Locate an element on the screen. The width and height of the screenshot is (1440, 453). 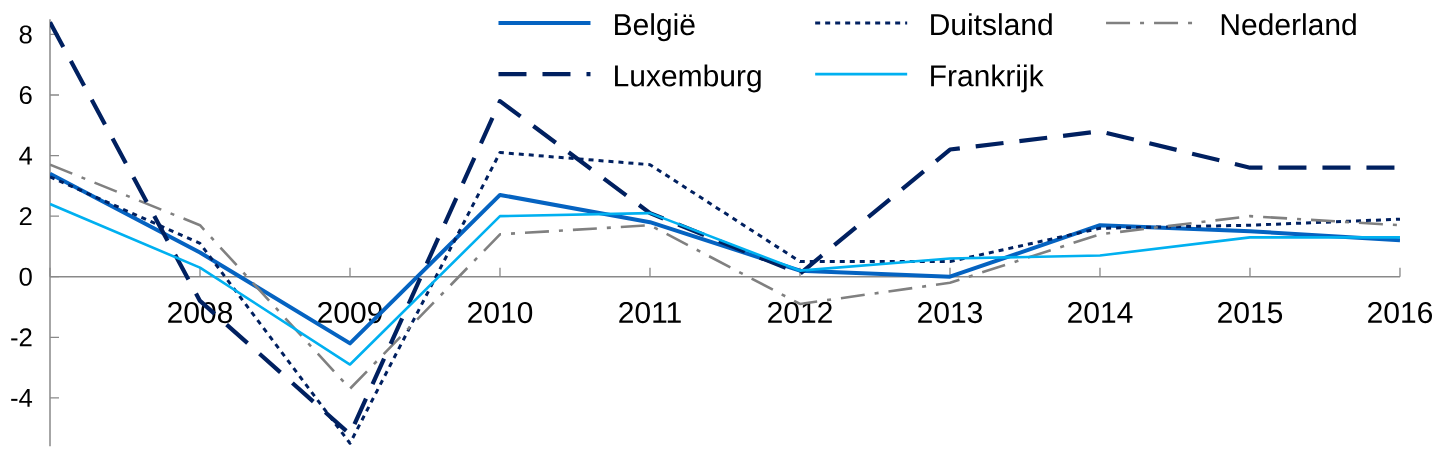
y-tick-label: 0 is located at coordinates (25, 276).